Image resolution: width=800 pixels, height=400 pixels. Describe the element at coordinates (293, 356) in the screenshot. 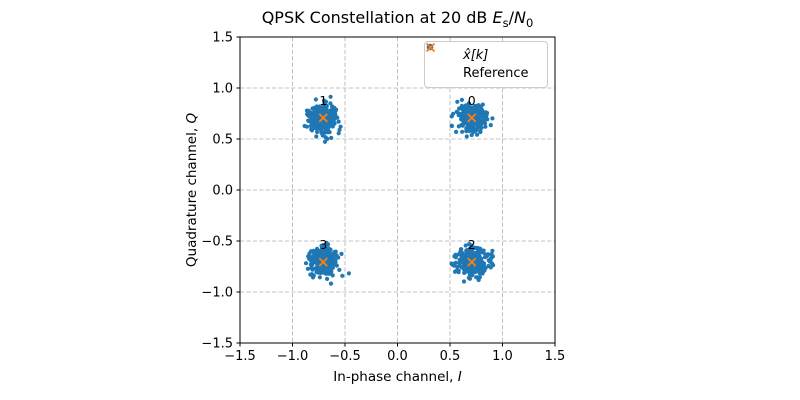

I see `x-tick-label: −1.0` at that location.